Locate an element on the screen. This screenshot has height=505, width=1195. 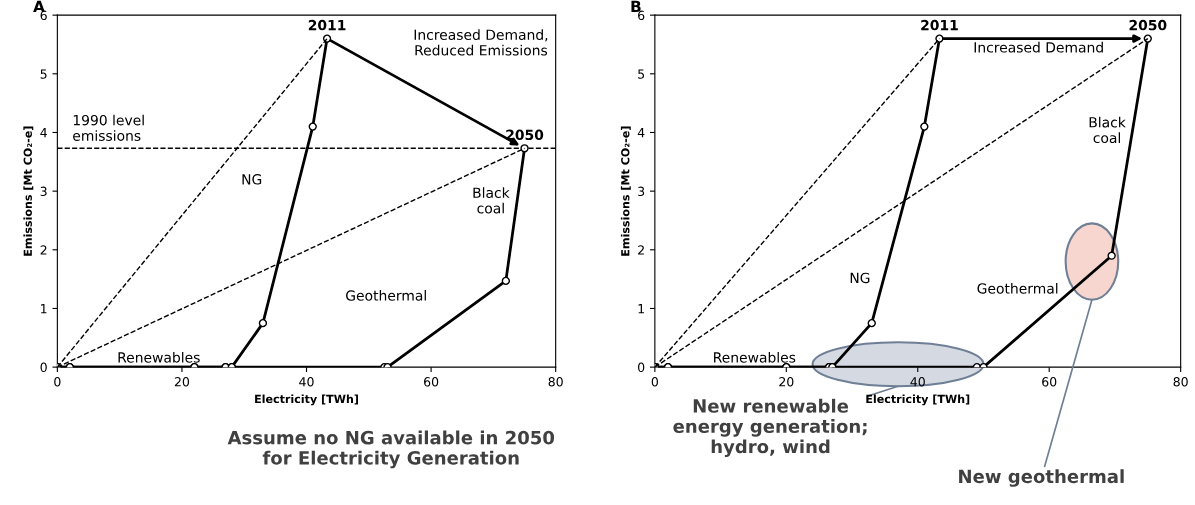
annotation: Increased Demand is located at coordinates (1038, 47).